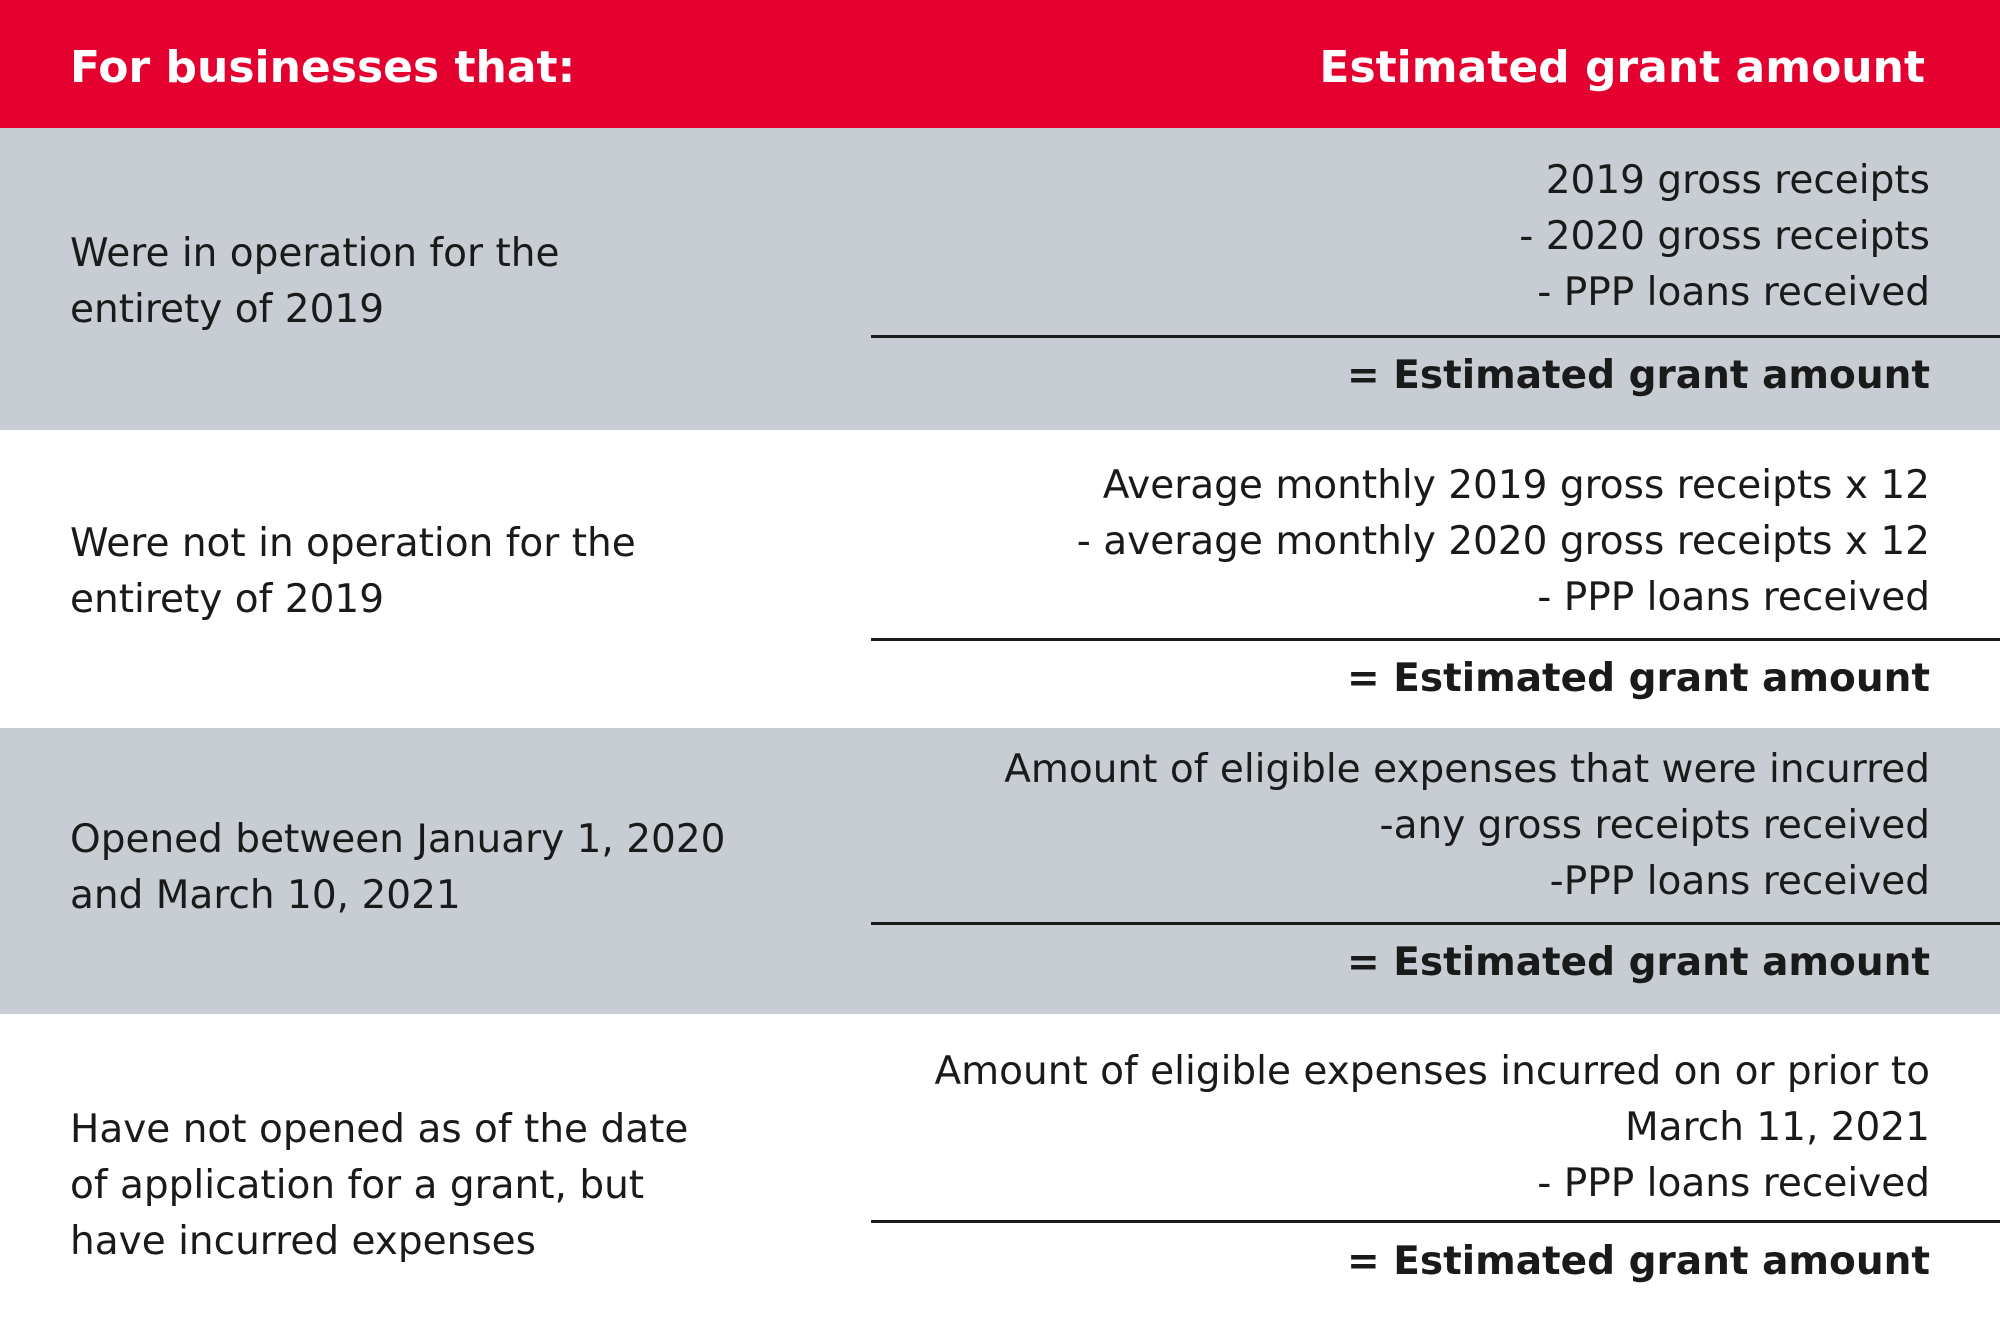 This screenshot has width=2000, height=1333. I want to click on header-condition-label: For businesses that:, so click(323, 67).